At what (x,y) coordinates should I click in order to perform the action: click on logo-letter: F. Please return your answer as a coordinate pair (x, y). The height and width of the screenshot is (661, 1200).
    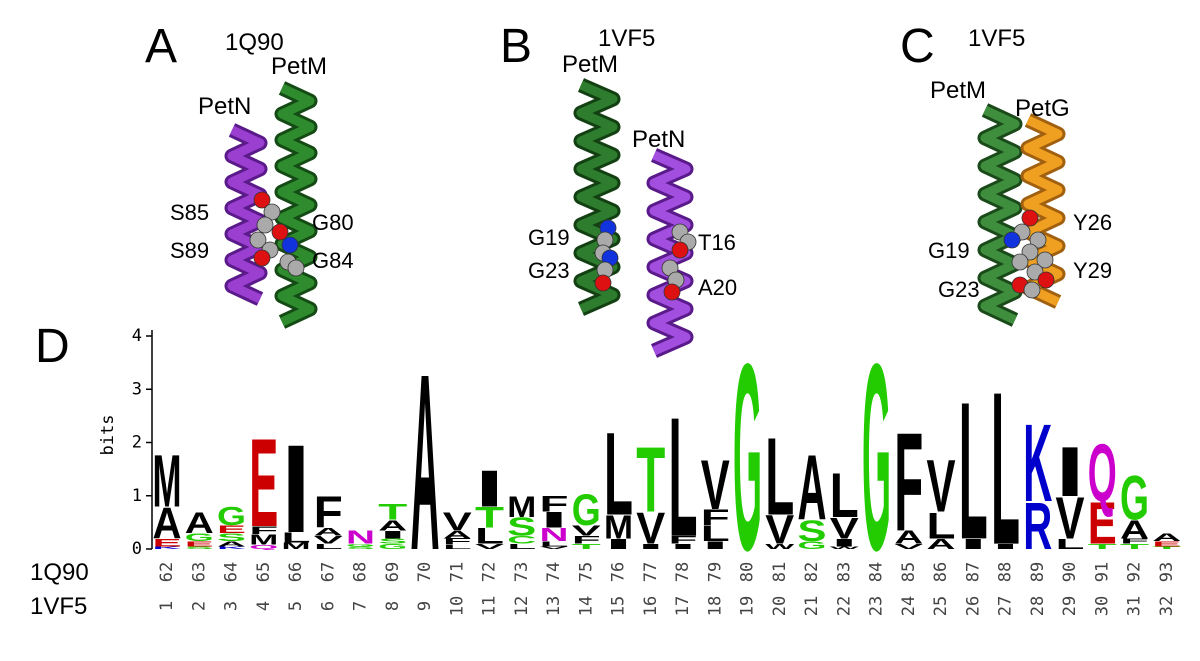
    Looking at the image, I should click on (554, 504).